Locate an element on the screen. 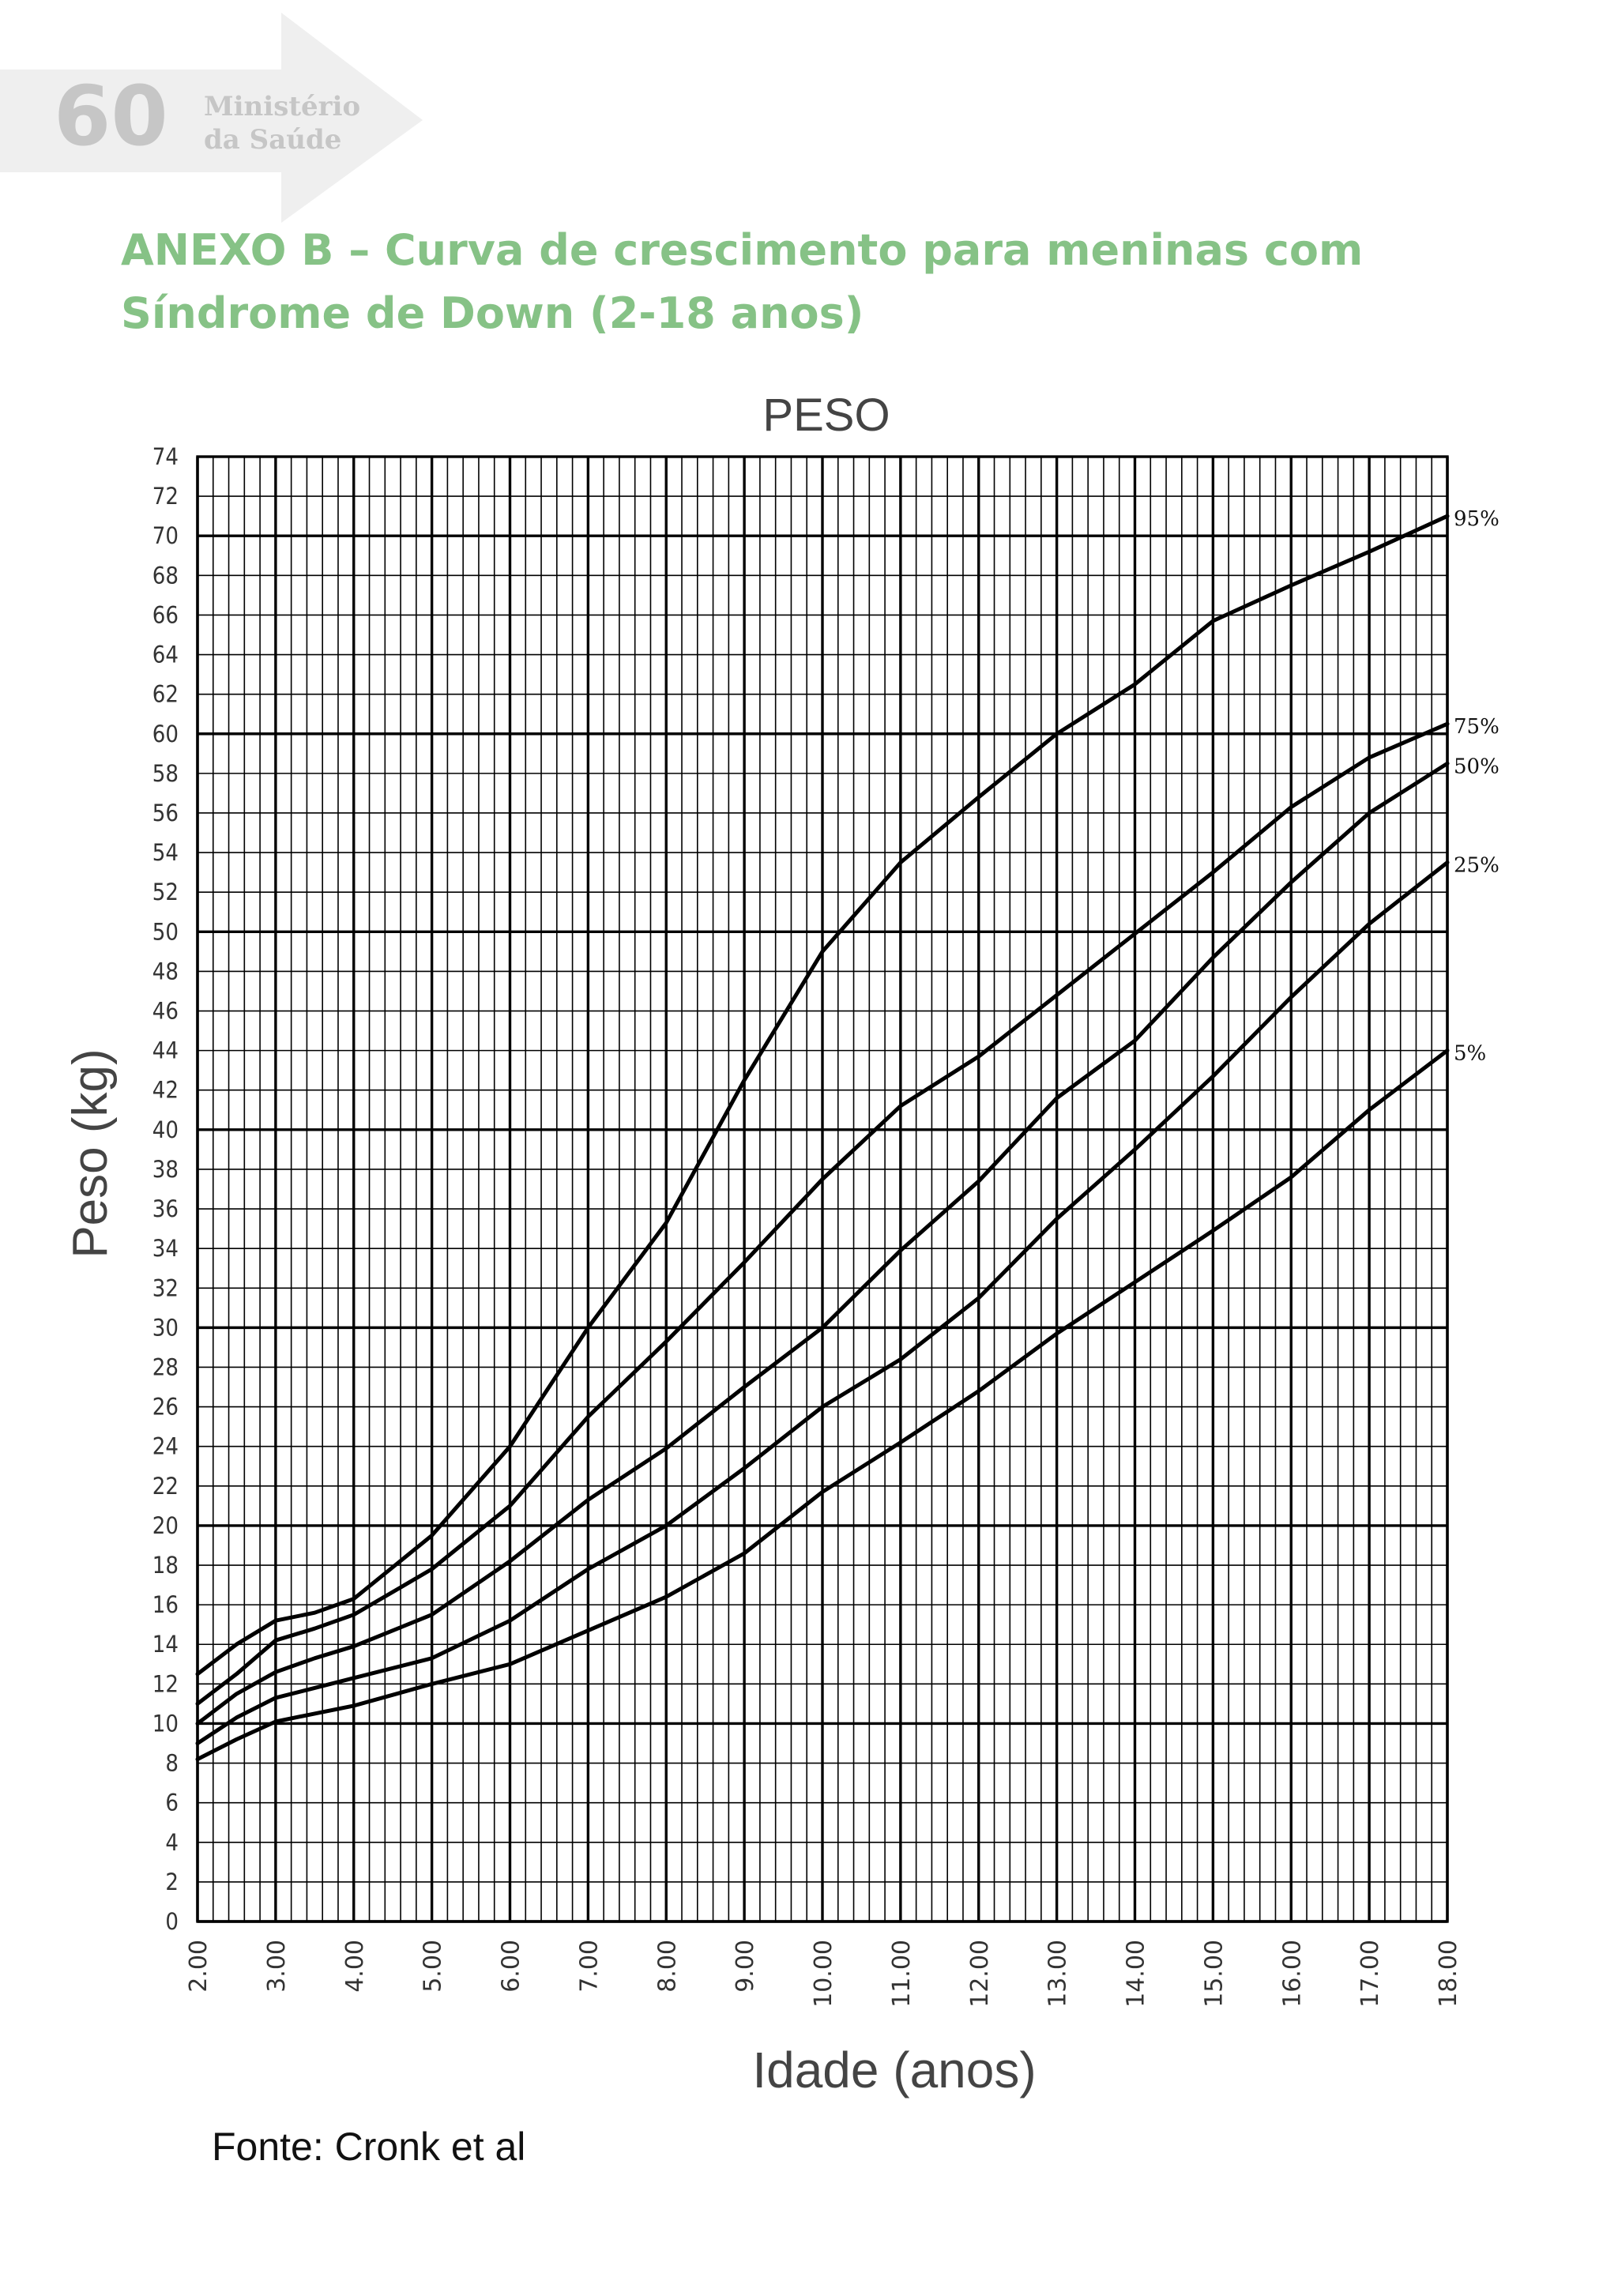 The height and width of the screenshot is (2296, 1618). x-tick-label: 6.00 is located at coordinates (511, 1966).